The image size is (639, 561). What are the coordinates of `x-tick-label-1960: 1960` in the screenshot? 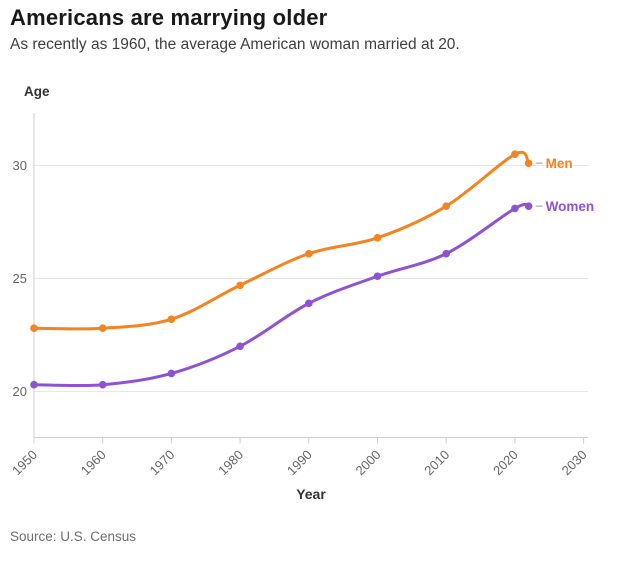 It's located at (93, 462).